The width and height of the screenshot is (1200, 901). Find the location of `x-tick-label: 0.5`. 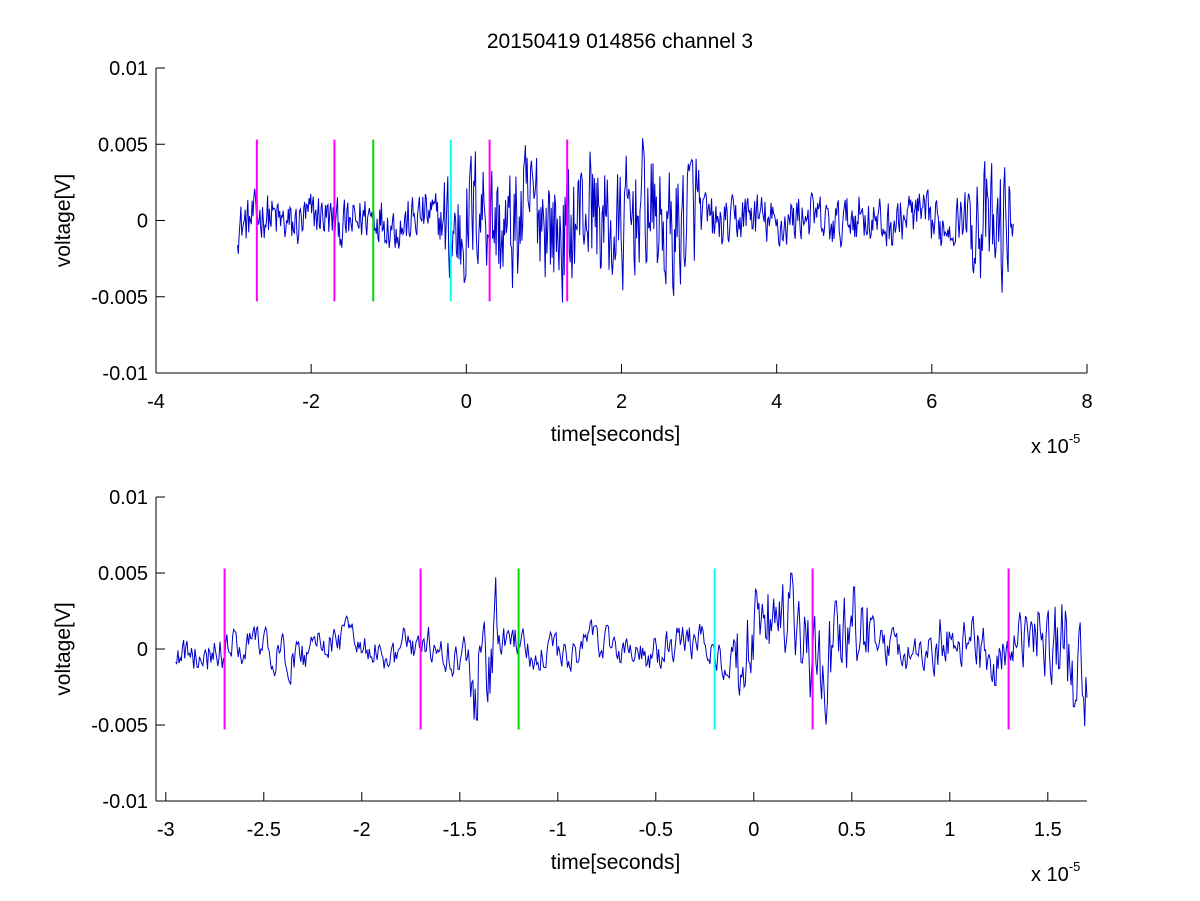

x-tick-label: 0.5 is located at coordinates (852, 830).